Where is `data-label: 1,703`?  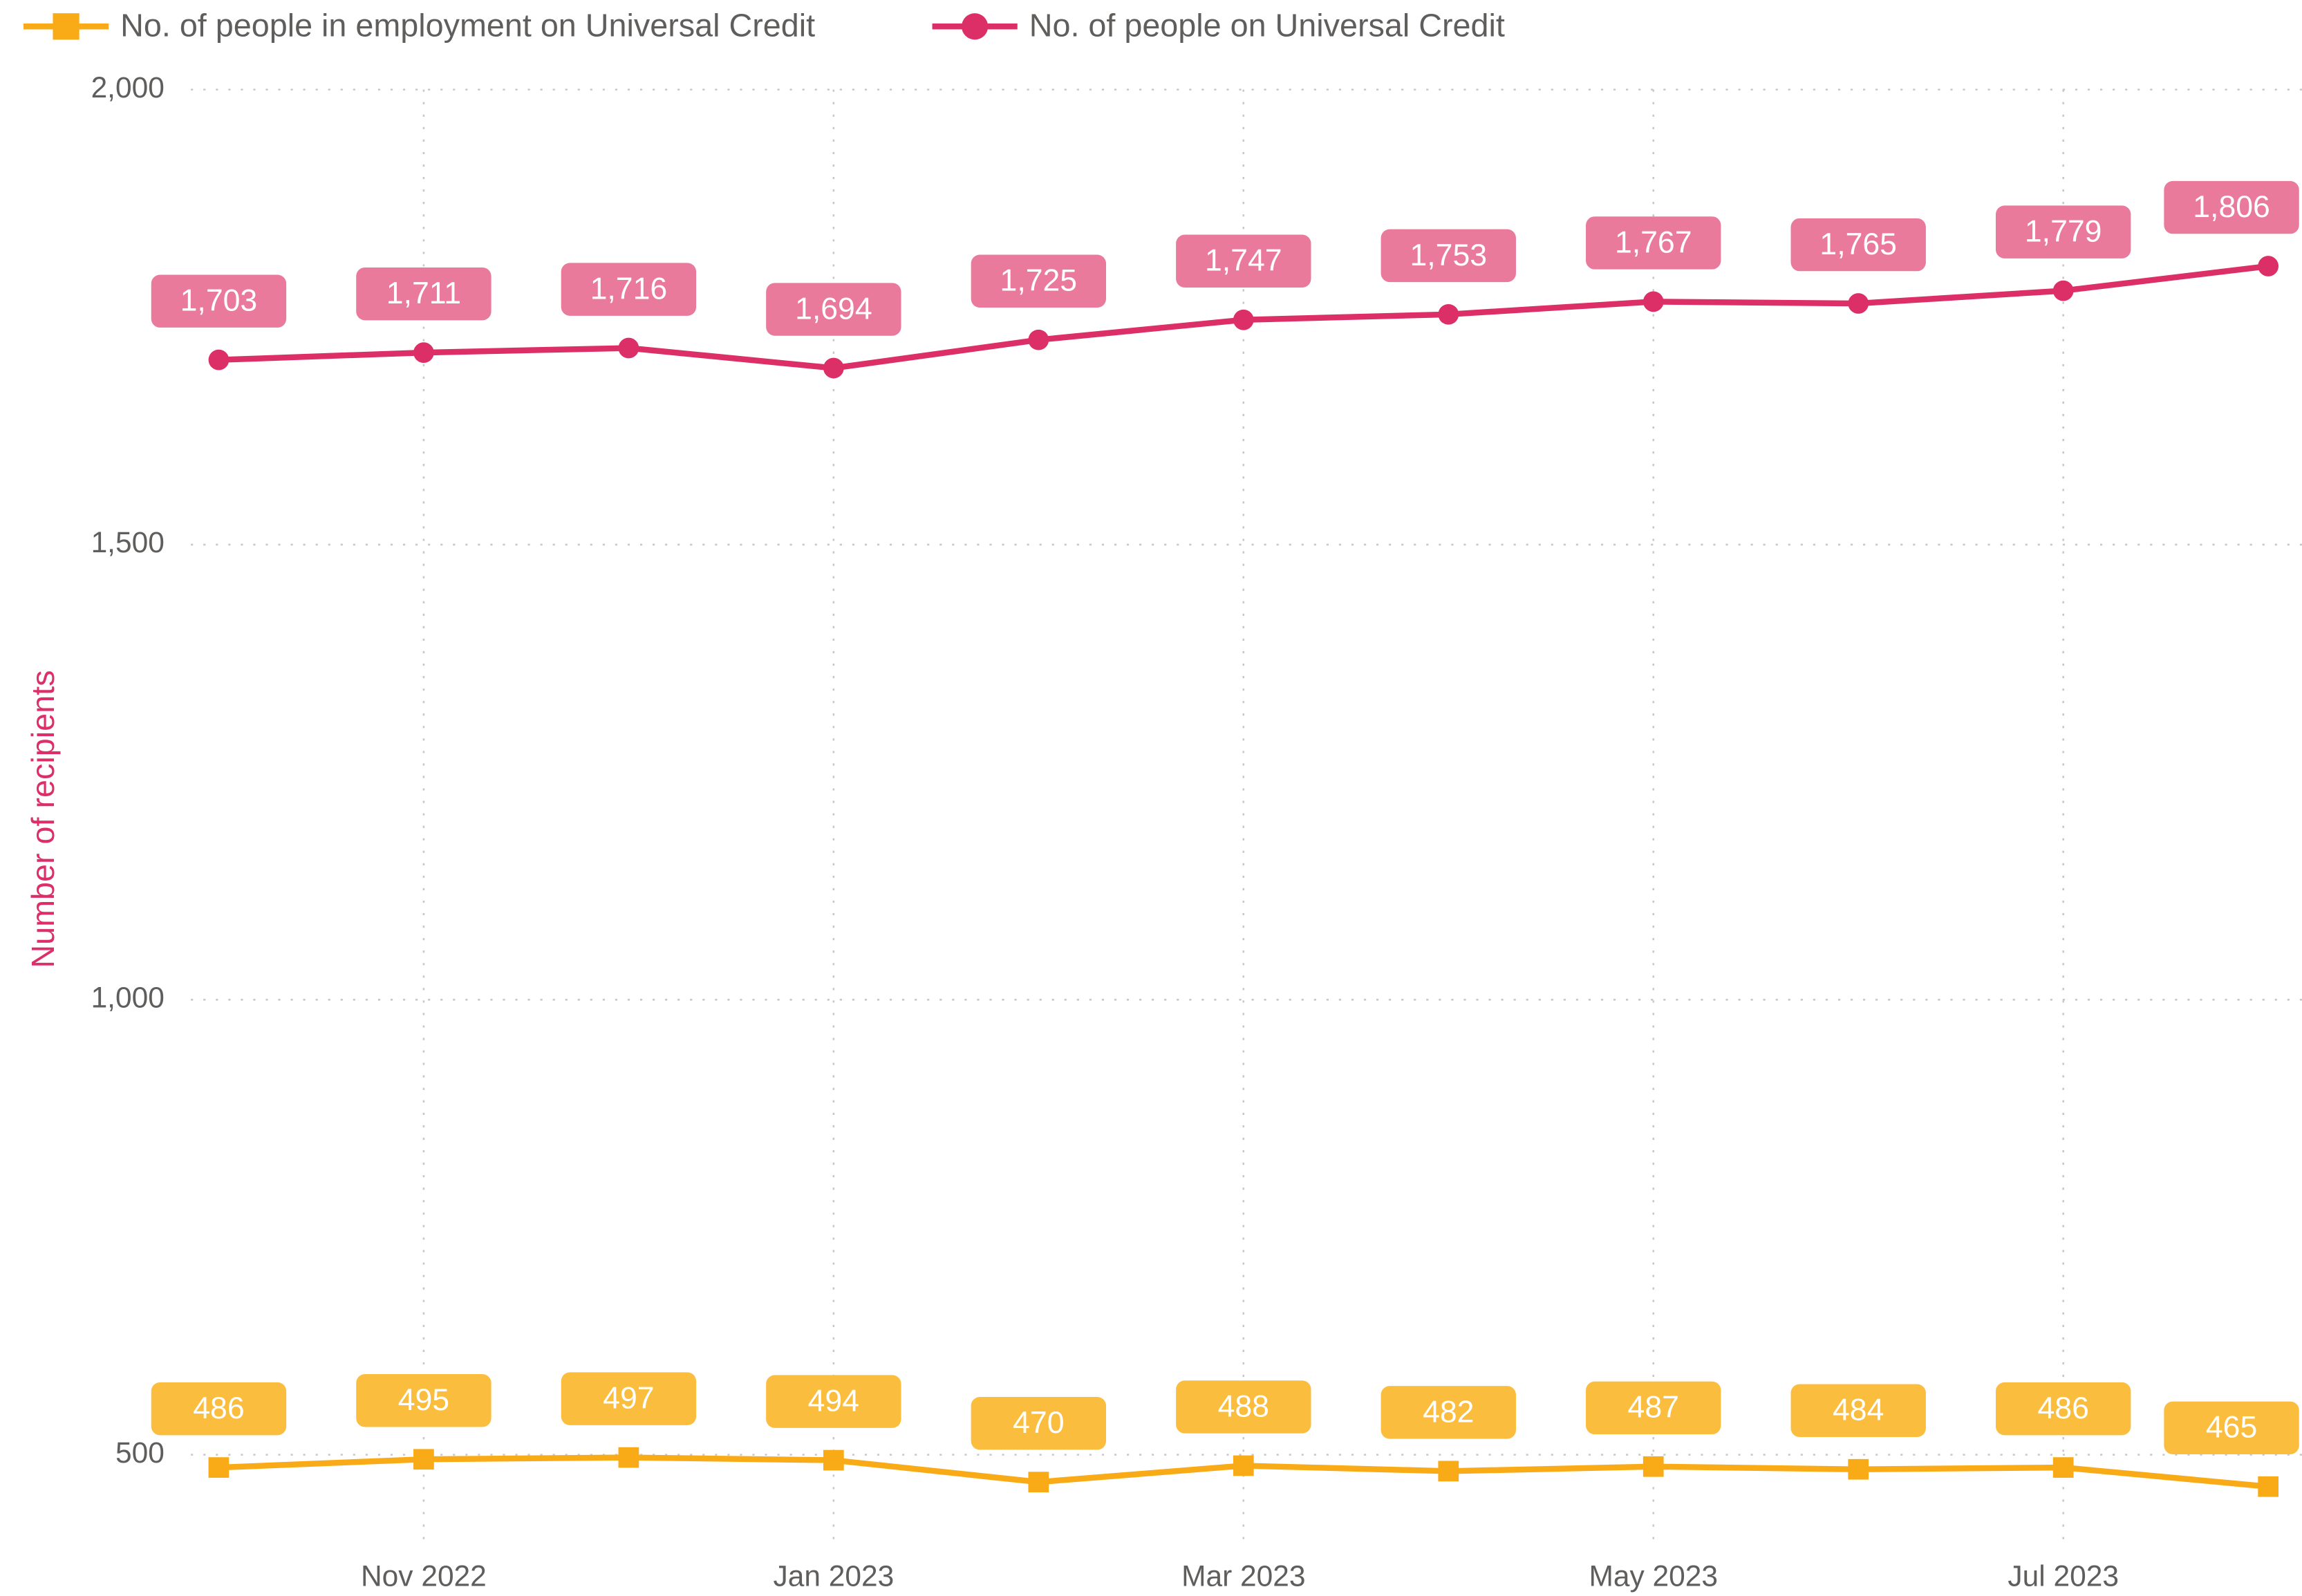
data-label: 1,703 is located at coordinates (219, 301).